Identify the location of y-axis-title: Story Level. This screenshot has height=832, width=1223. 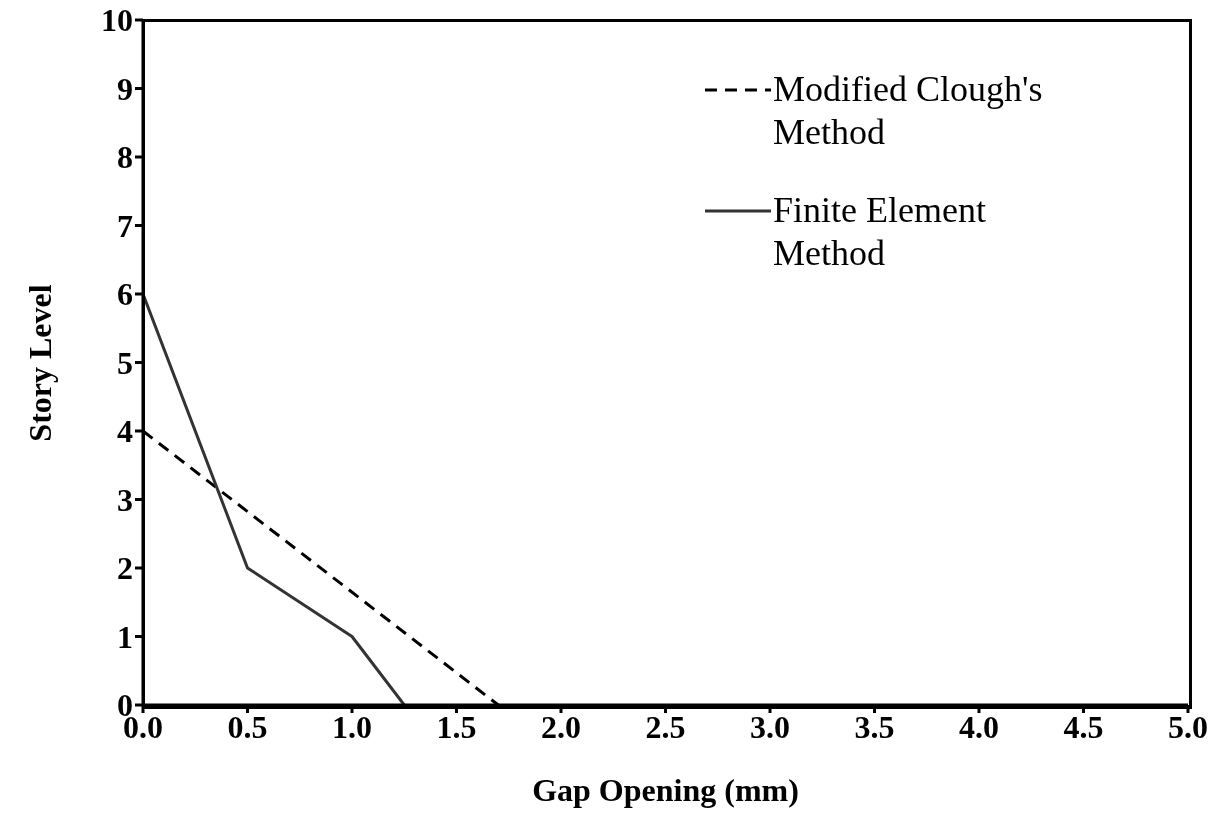
(40, 362).